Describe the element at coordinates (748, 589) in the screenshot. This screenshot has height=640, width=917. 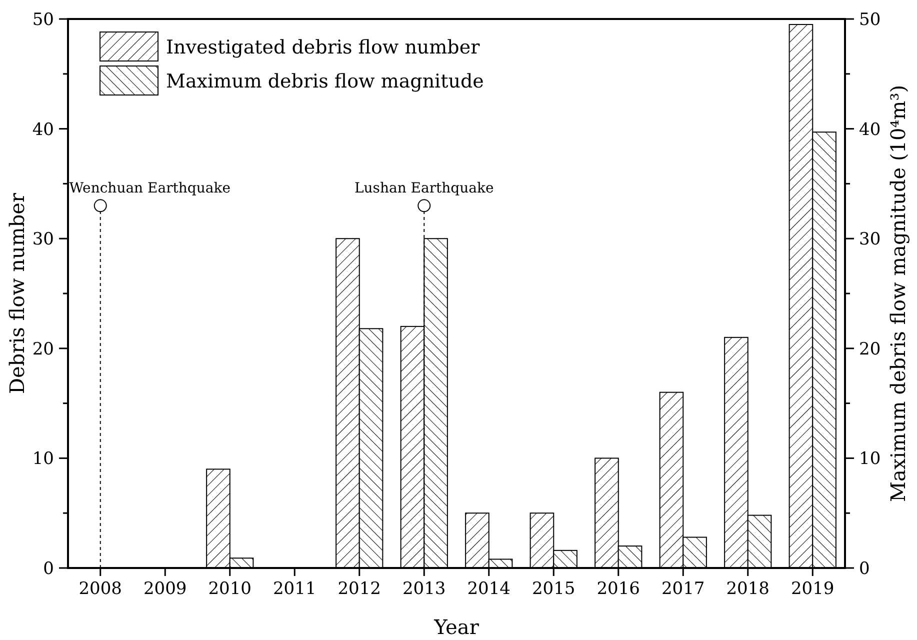
I see `x-tick-label: 2018` at that location.